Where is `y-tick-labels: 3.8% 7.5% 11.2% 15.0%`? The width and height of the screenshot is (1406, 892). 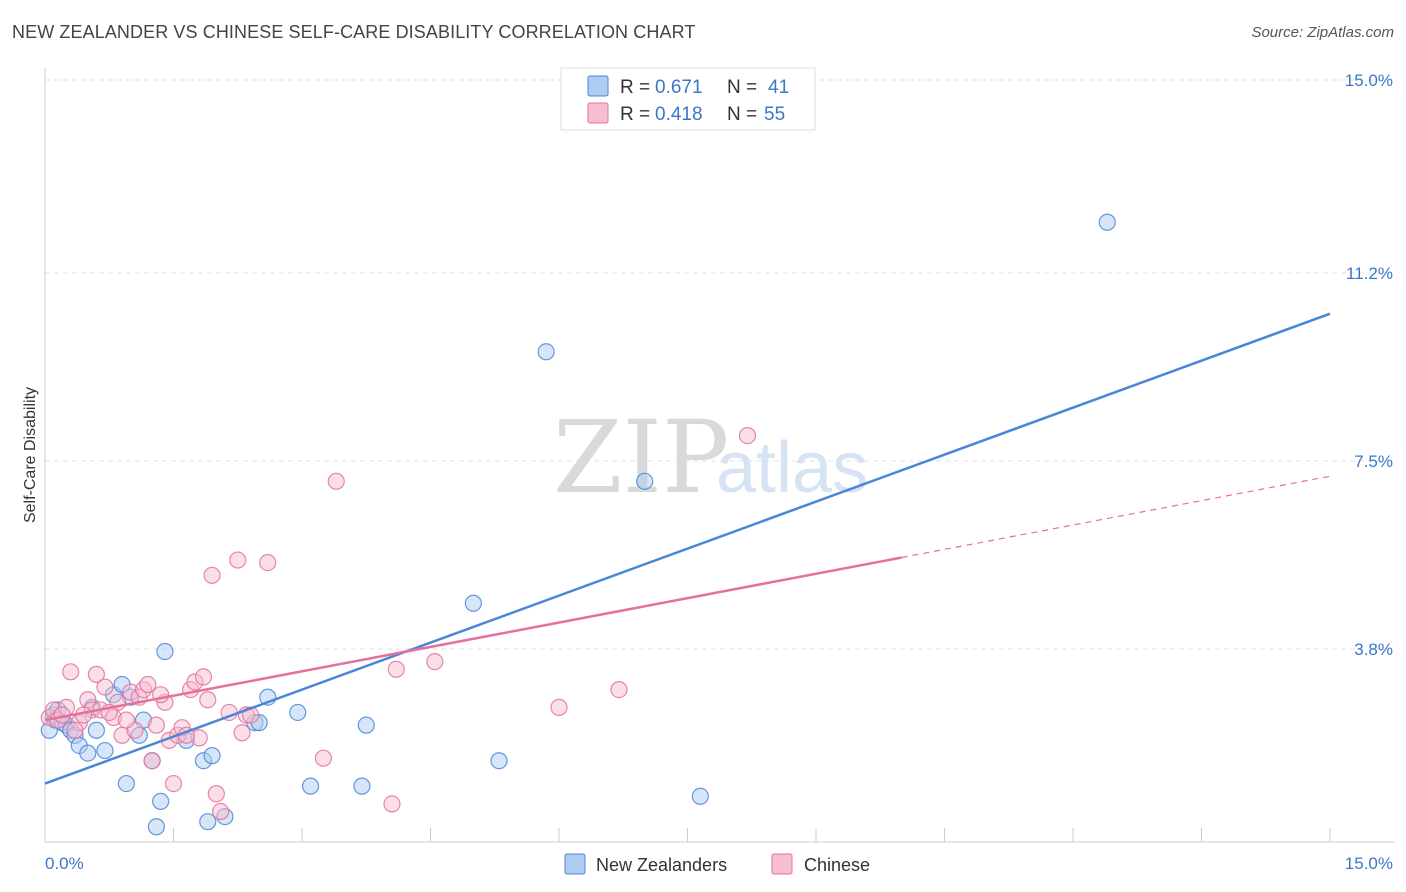 y-tick-labels: 3.8% 7.5% 11.2% 15.0% is located at coordinates (1369, 365).